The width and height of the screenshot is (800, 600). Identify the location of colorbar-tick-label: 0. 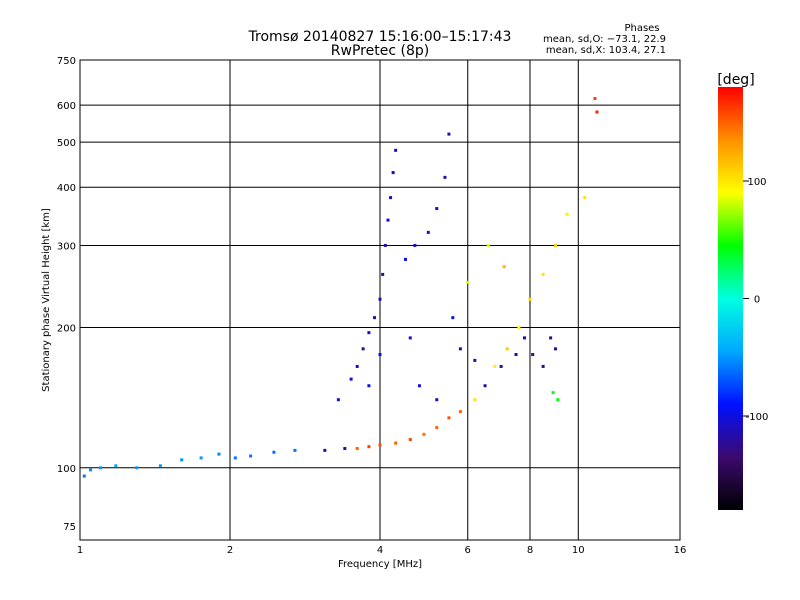
(757, 300).